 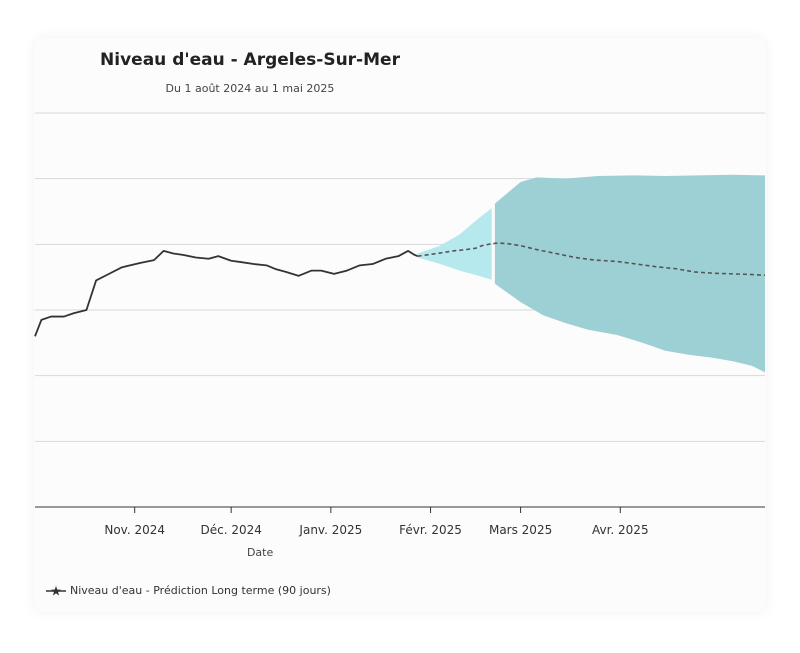 What do you see at coordinates (260, 552) in the screenshot?
I see `x-axis-label: Date` at bounding box center [260, 552].